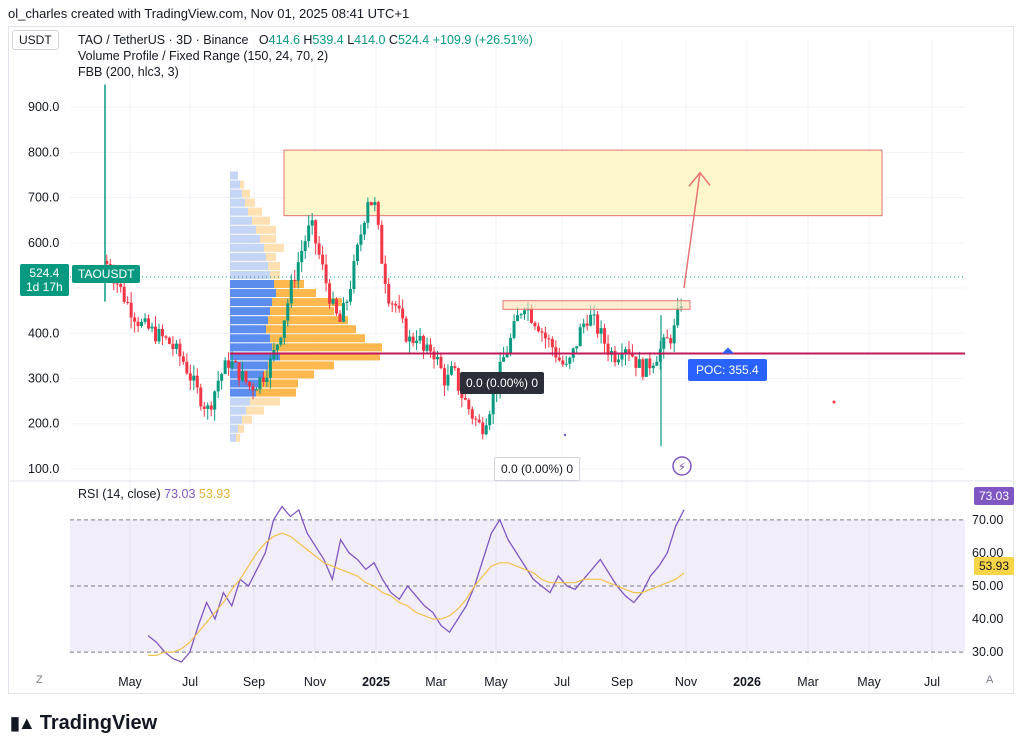  I want to click on y-tick-label: 600.0, so click(43, 243).